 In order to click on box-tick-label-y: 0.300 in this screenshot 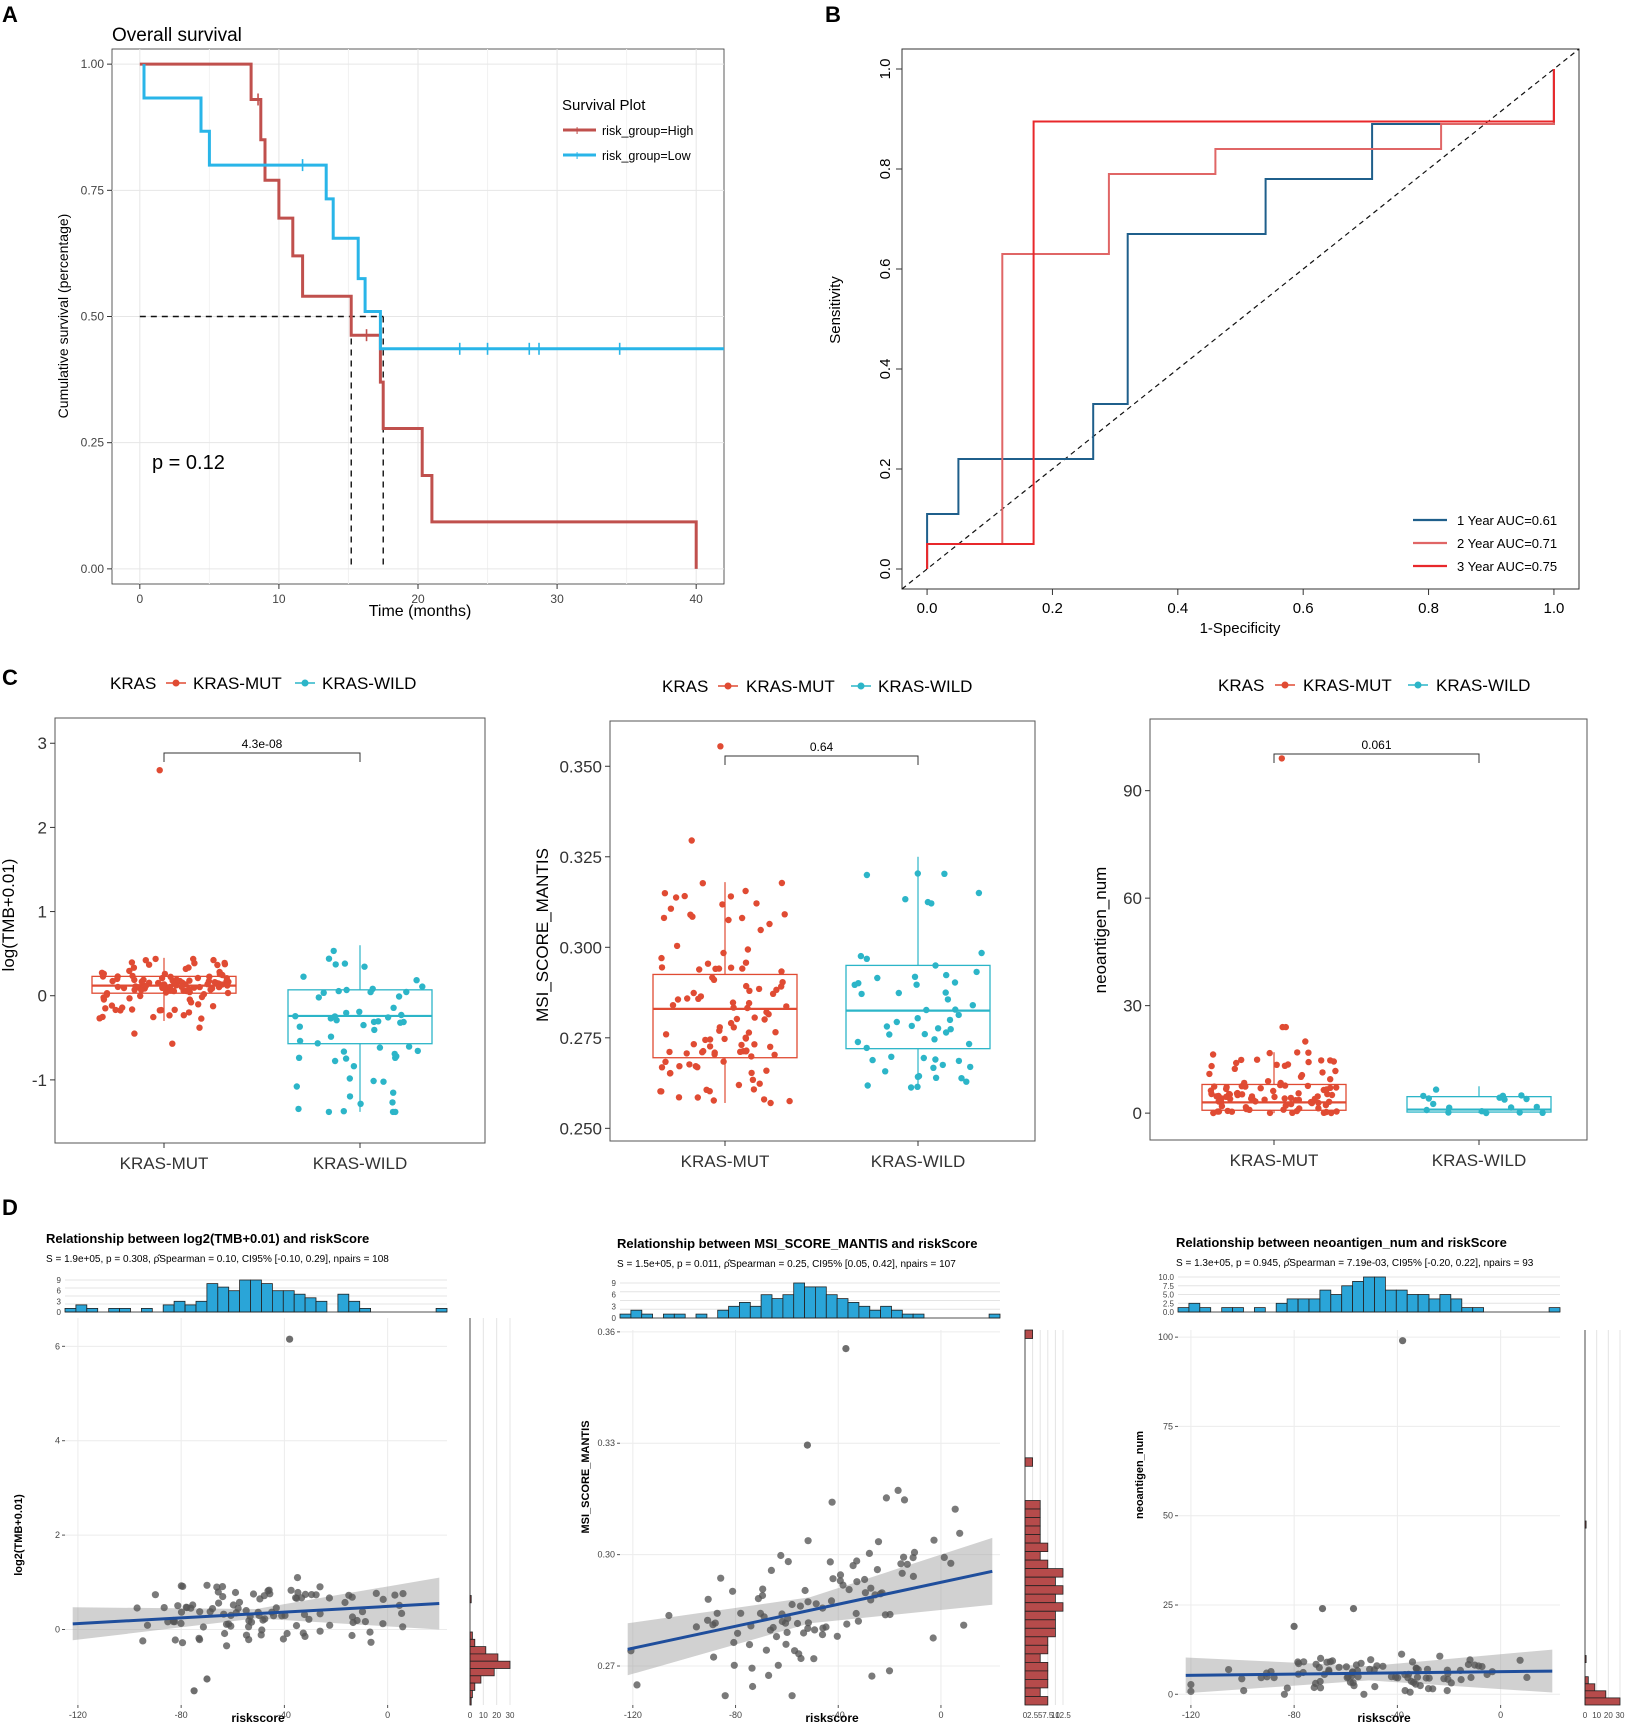, I will do `click(580, 947)`.